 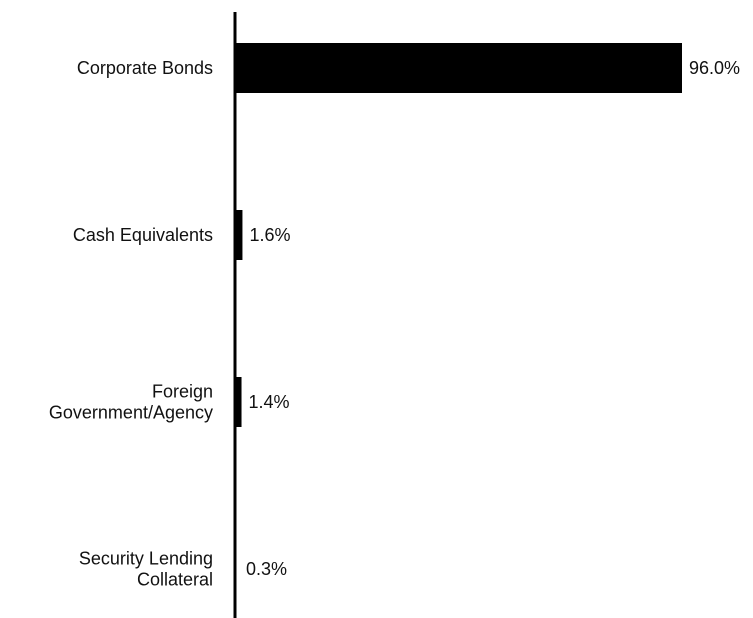 I want to click on category-label-line: Government/Agency, so click(x=131, y=413).